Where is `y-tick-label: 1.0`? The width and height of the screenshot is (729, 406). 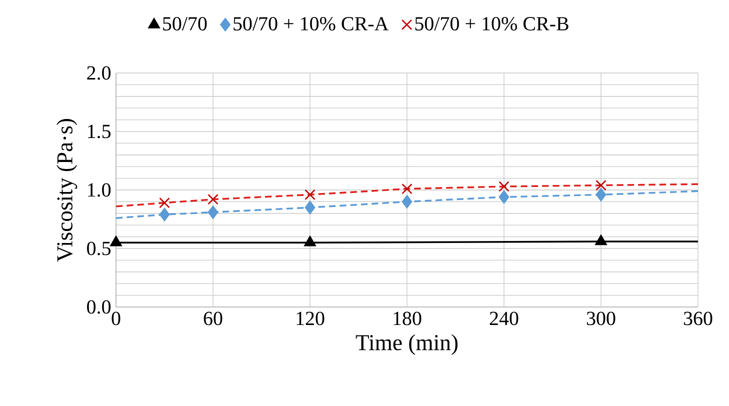
y-tick-label: 1.0 is located at coordinates (99, 190).